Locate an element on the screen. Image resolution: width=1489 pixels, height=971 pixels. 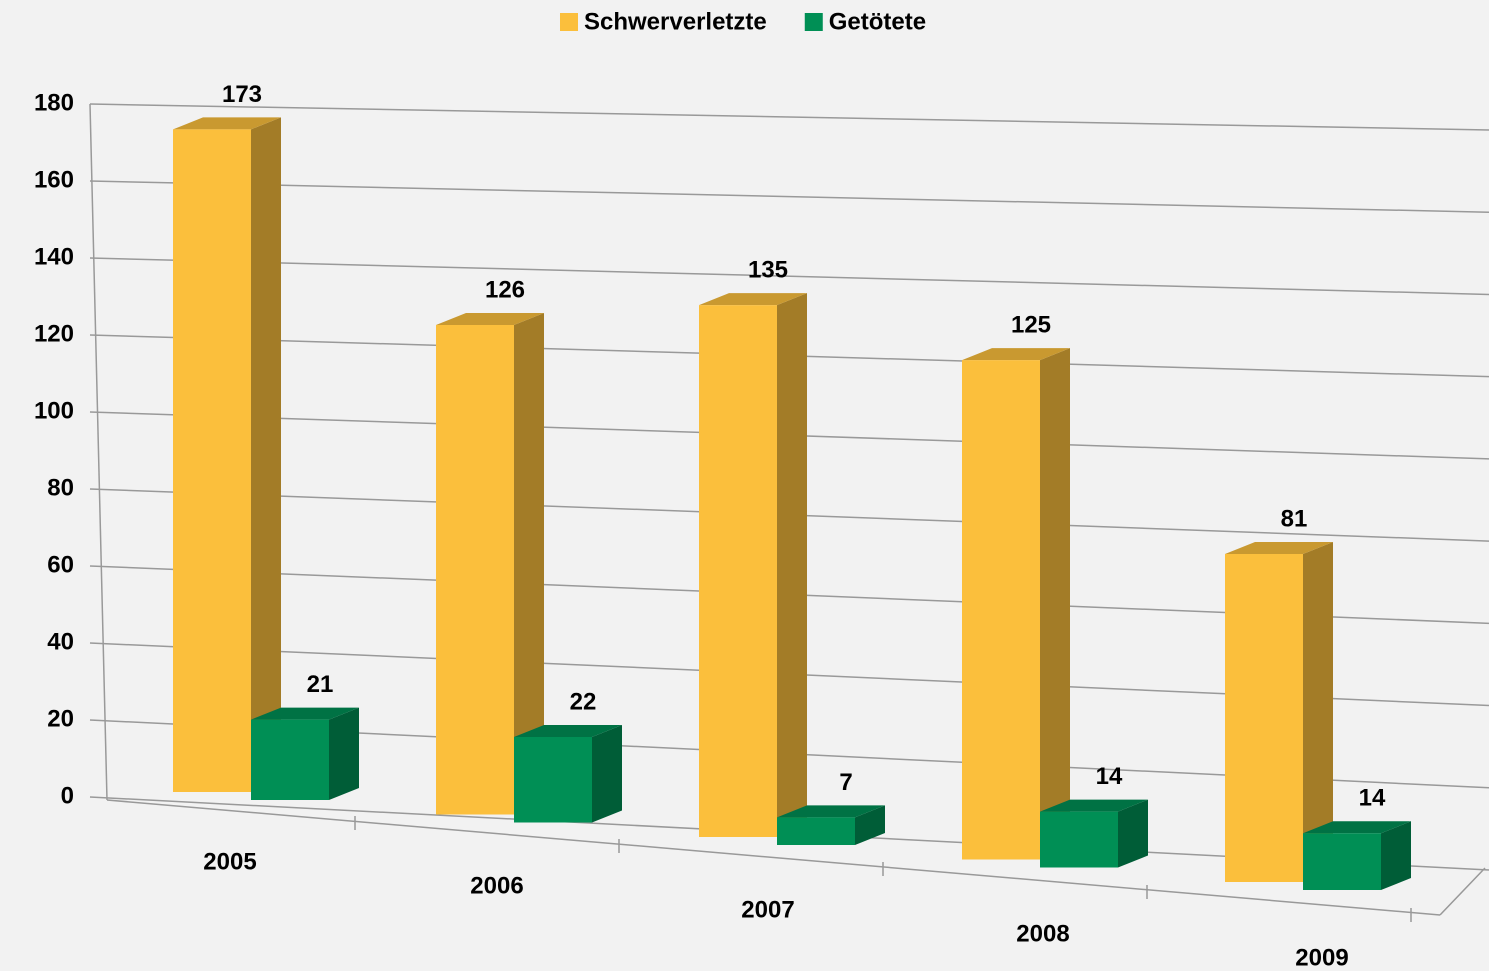
x-tick-label: 2005 is located at coordinates (229, 861).